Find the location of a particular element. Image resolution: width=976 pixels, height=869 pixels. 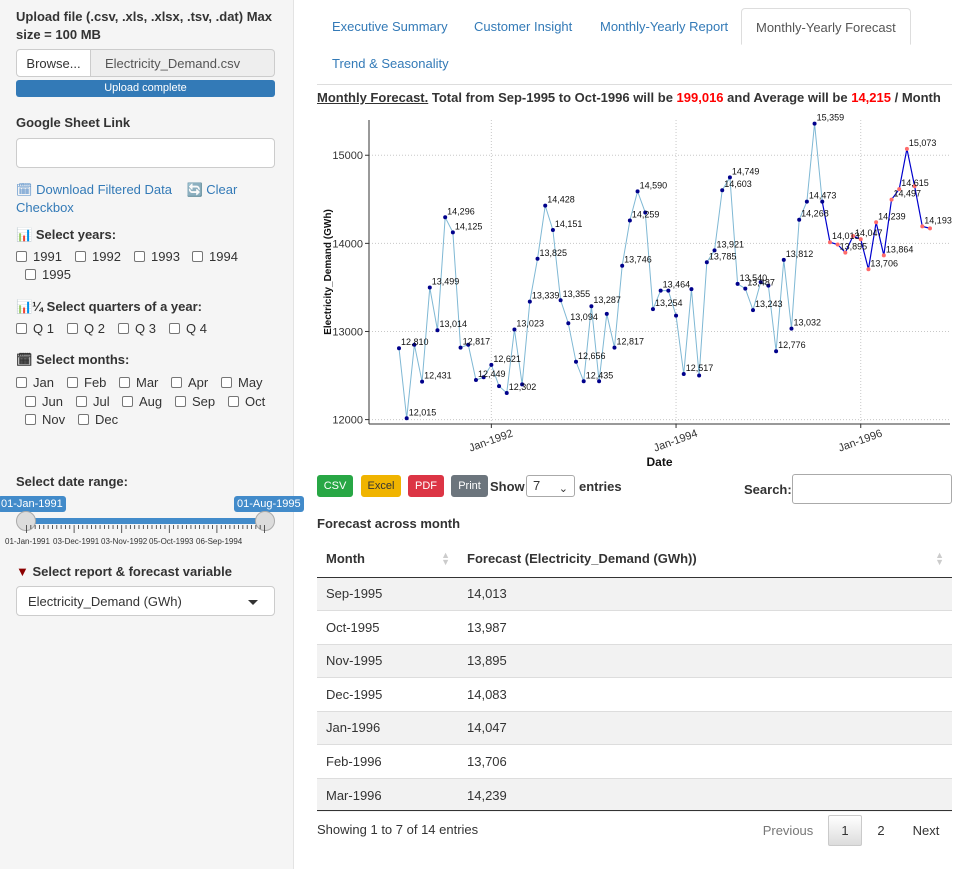

month-cell: Dec-1995 is located at coordinates (387, 694).